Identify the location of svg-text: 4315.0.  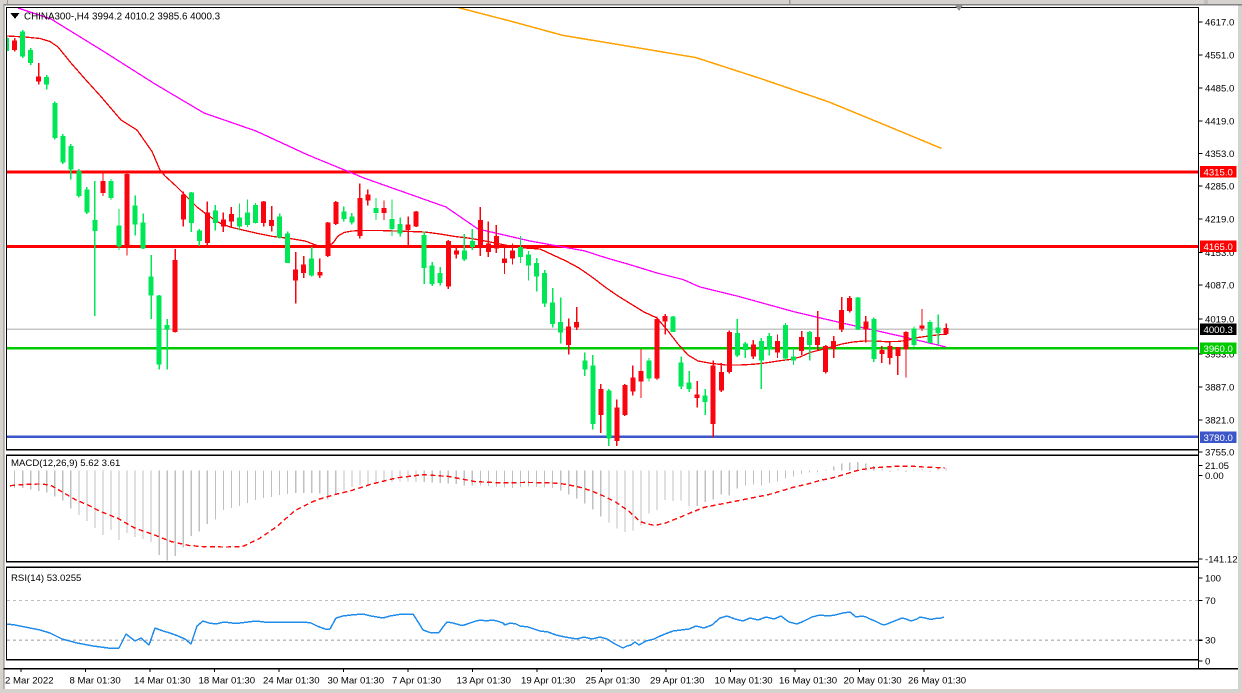
(1218, 172).